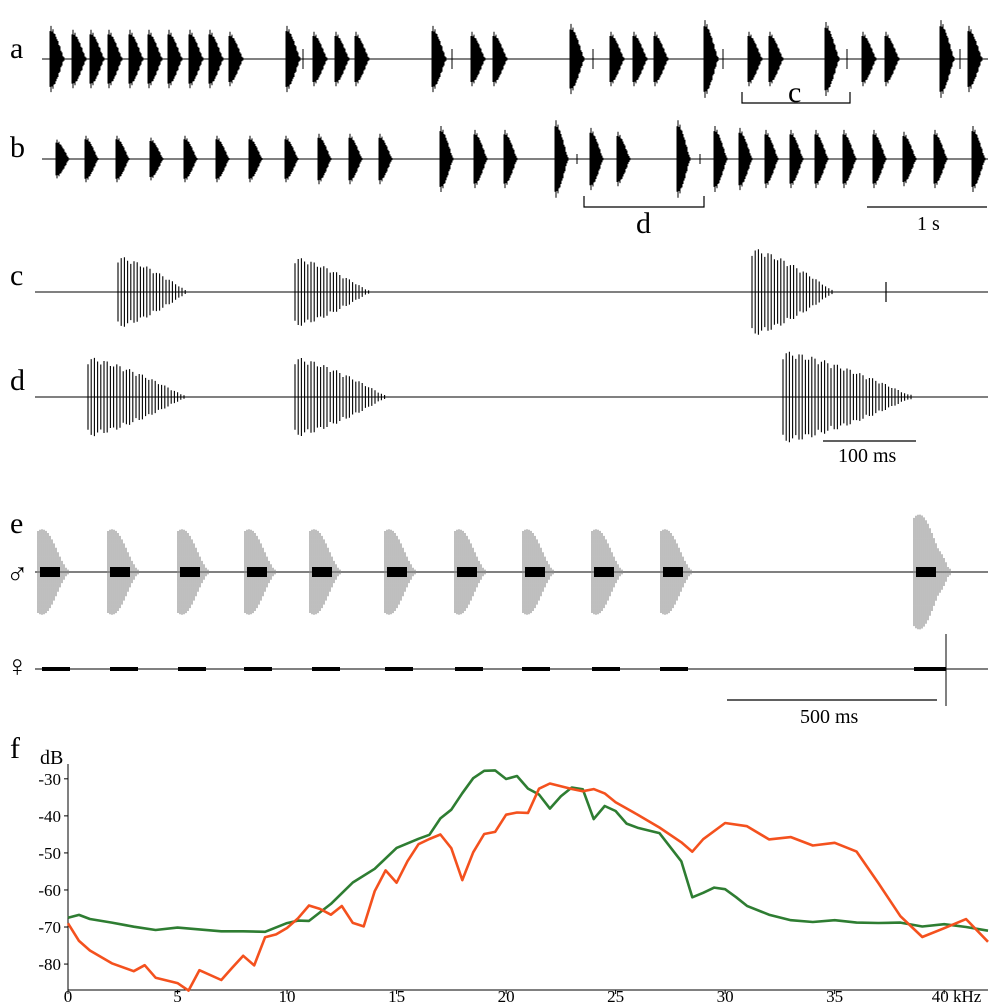 The width and height of the screenshot is (994, 1007). What do you see at coordinates (867, 456) in the screenshot?
I see `scalebar-100ms-label: 100 ms` at bounding box center [867, 456].